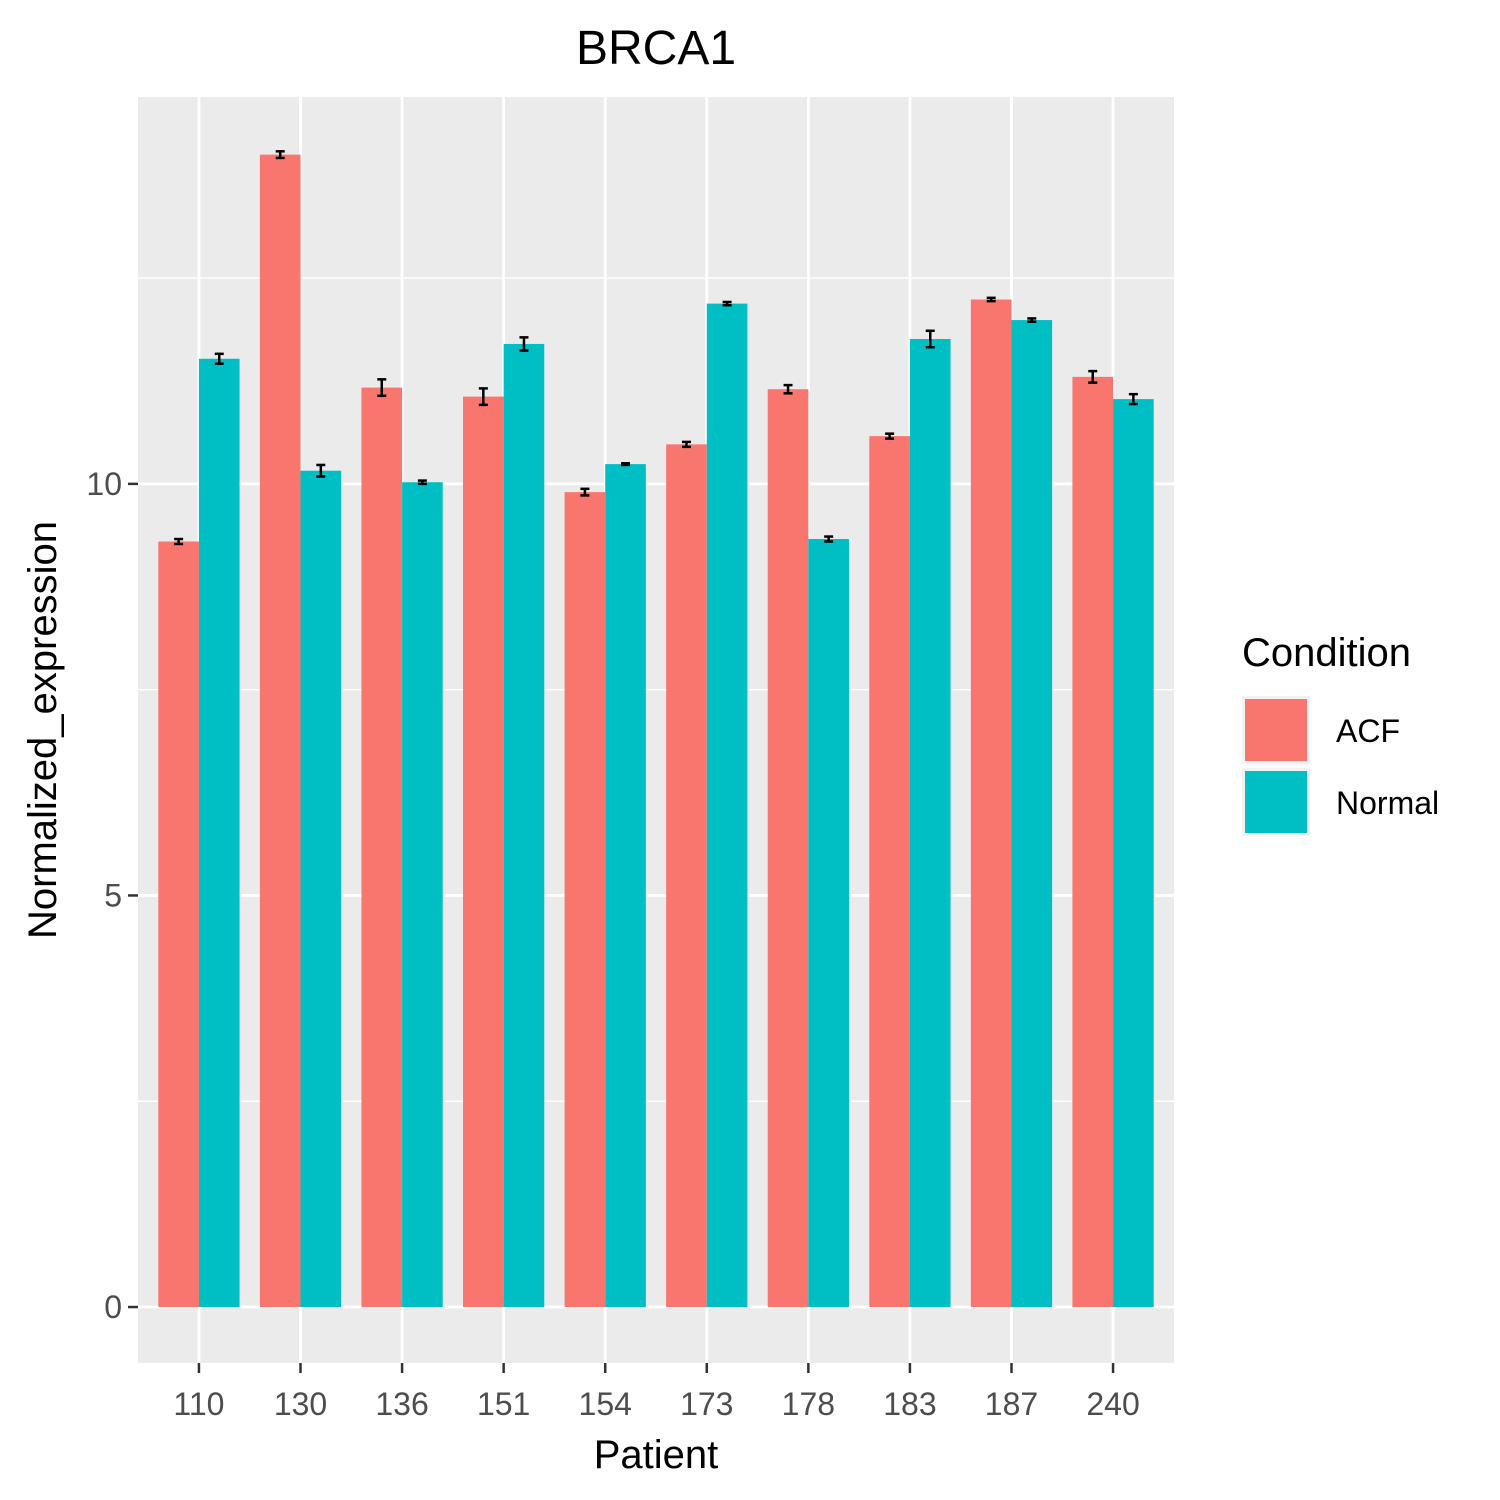 The width and height of the screenshot is (1500, 1500). Describe the element at coordinates (808, 1404) in the screenshot. I see `x-tick-label-178: 178` at that location.